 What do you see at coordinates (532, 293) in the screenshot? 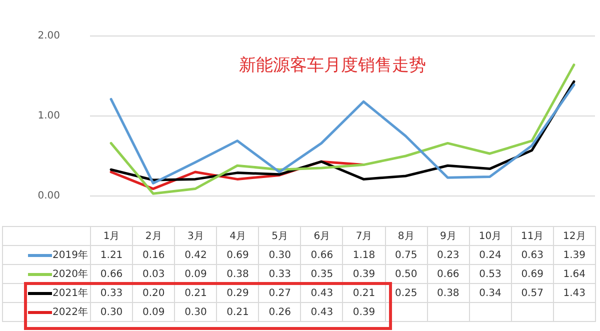
I see `data-label: 0.57` at bounding box center [532, 293].